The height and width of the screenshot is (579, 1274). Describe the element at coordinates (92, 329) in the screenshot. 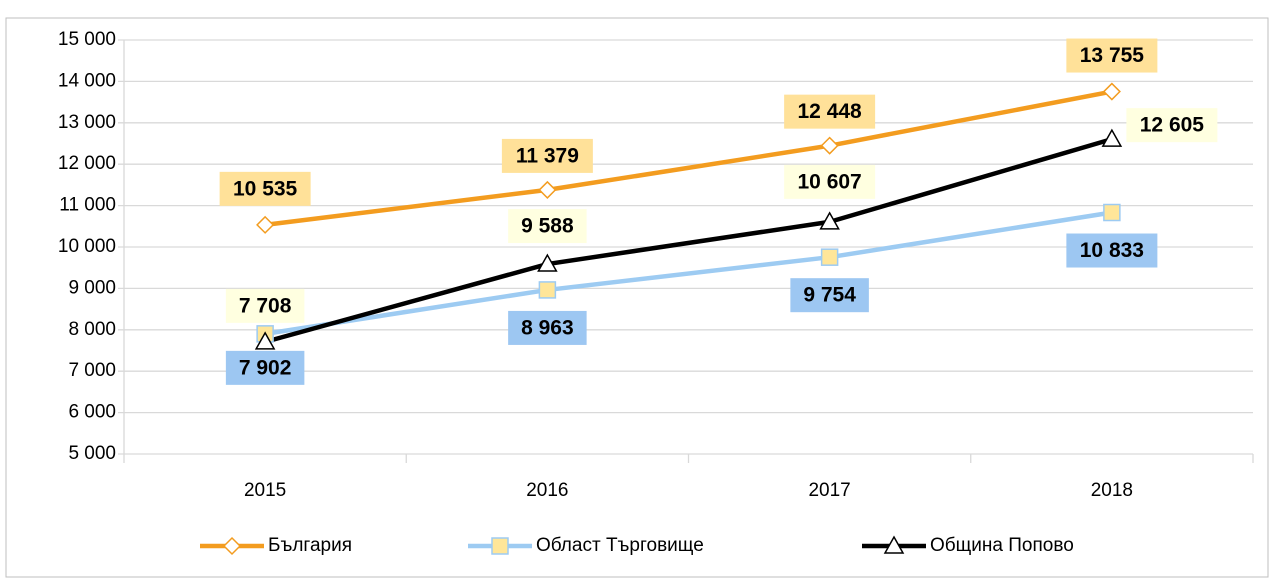

I see `y-tick-label: 8 000` at that location.